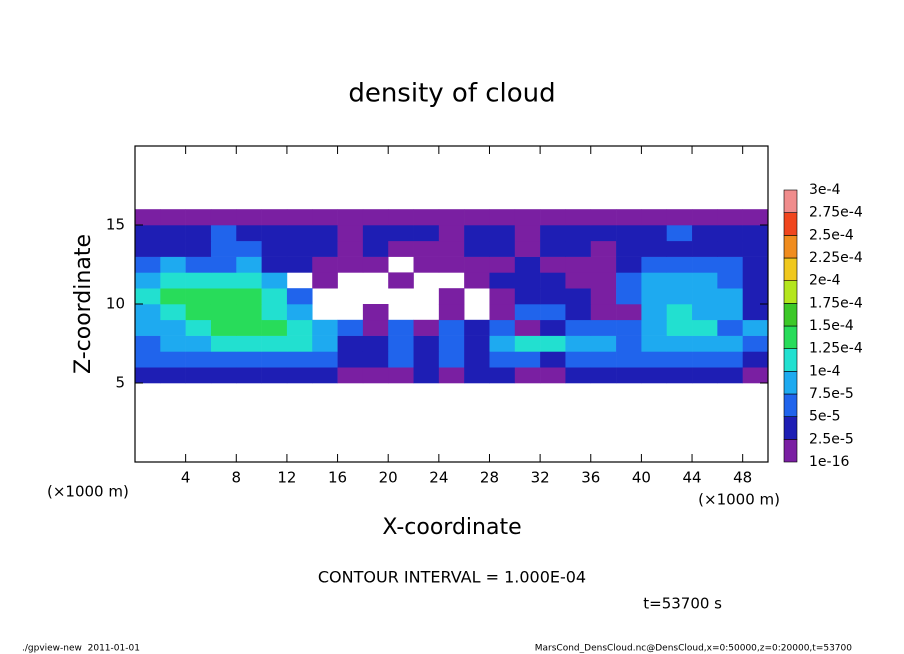 The height and width of the screenshot is (654, 904). What do you see at coordinates (836, 303) in the screenshot?
I see `colorbar-label: 1.75e-4` at bounding box center [836, 303].